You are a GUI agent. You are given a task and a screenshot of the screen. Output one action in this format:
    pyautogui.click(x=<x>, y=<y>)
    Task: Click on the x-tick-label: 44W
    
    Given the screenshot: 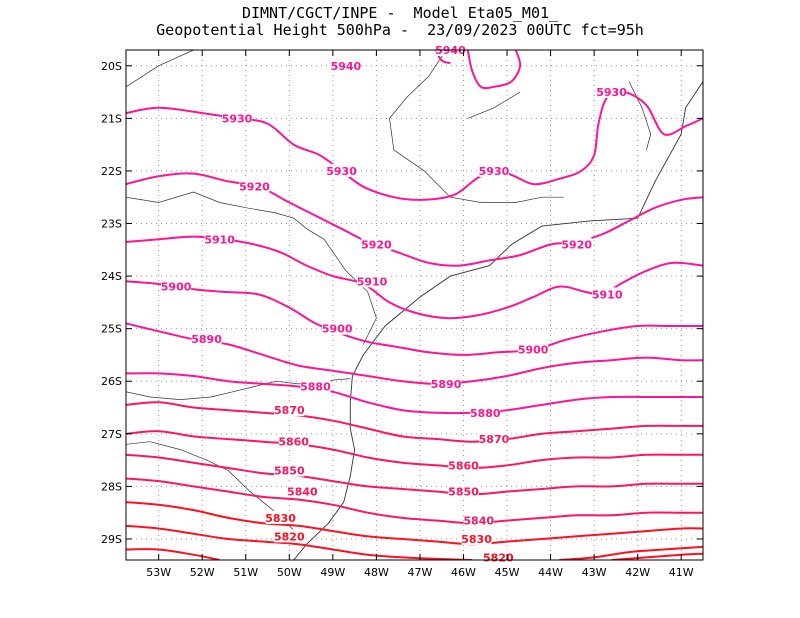 What is the action you would take?
    pyautogui.click(x=550, y=572)
    